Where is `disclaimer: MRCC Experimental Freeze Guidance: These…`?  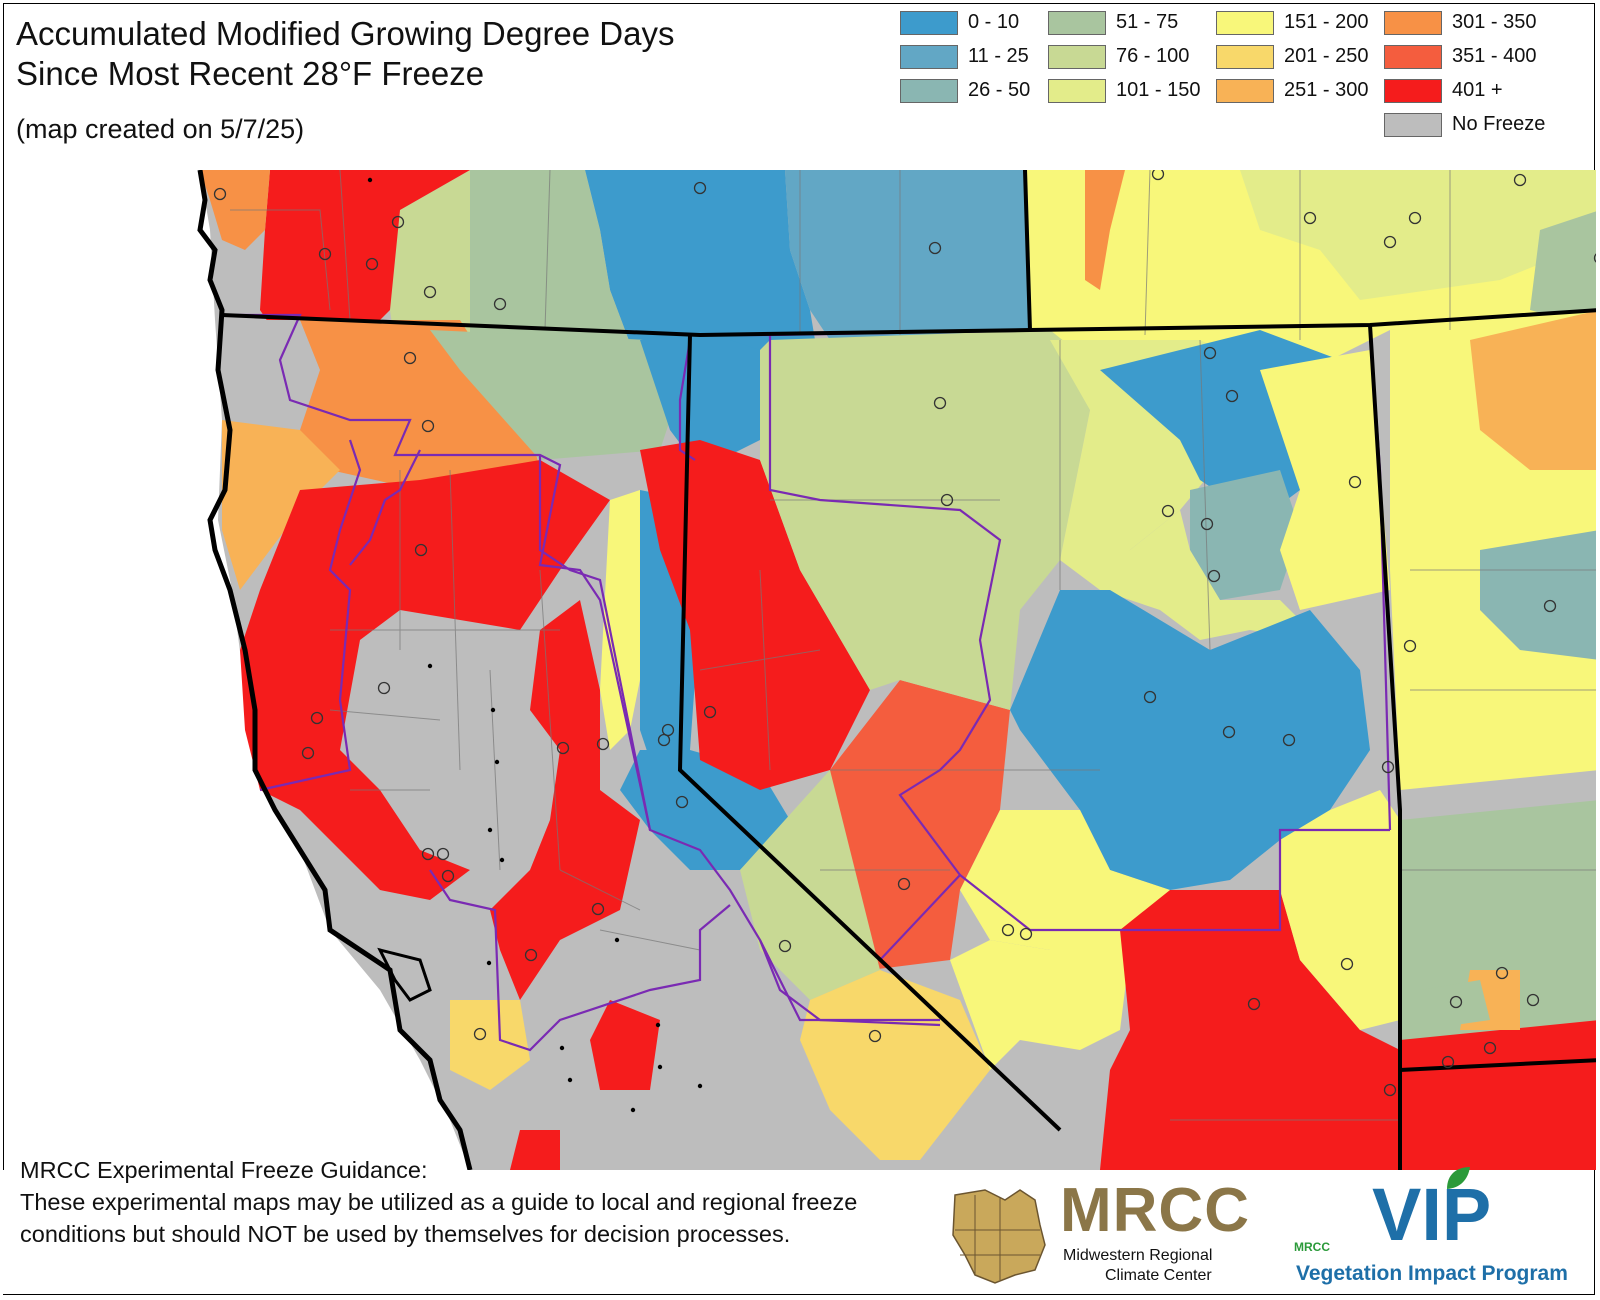
disclaimer: MRCC Experimental Freeze Guidance: These… is located at coordinates (460, 1202).